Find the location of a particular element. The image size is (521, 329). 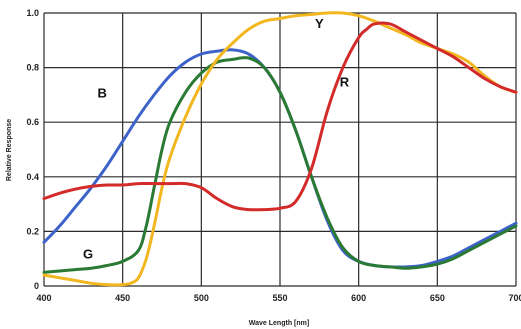

y-tick-label: 0.4 is located at coordinates (32, 177).